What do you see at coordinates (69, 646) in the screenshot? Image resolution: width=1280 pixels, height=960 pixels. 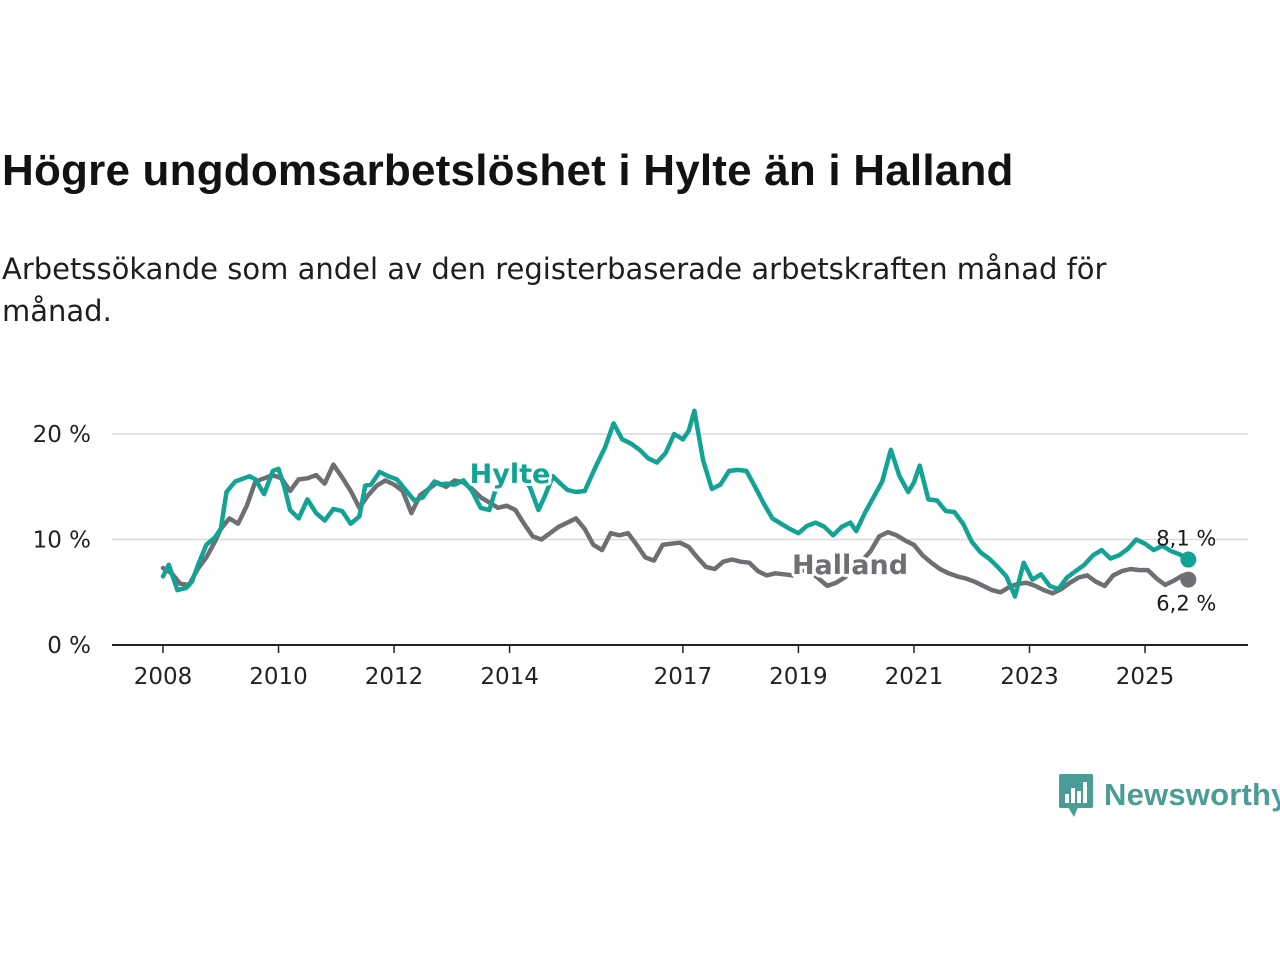 I see `y-tick-label: 0 %` at bounding box center [69, 646].